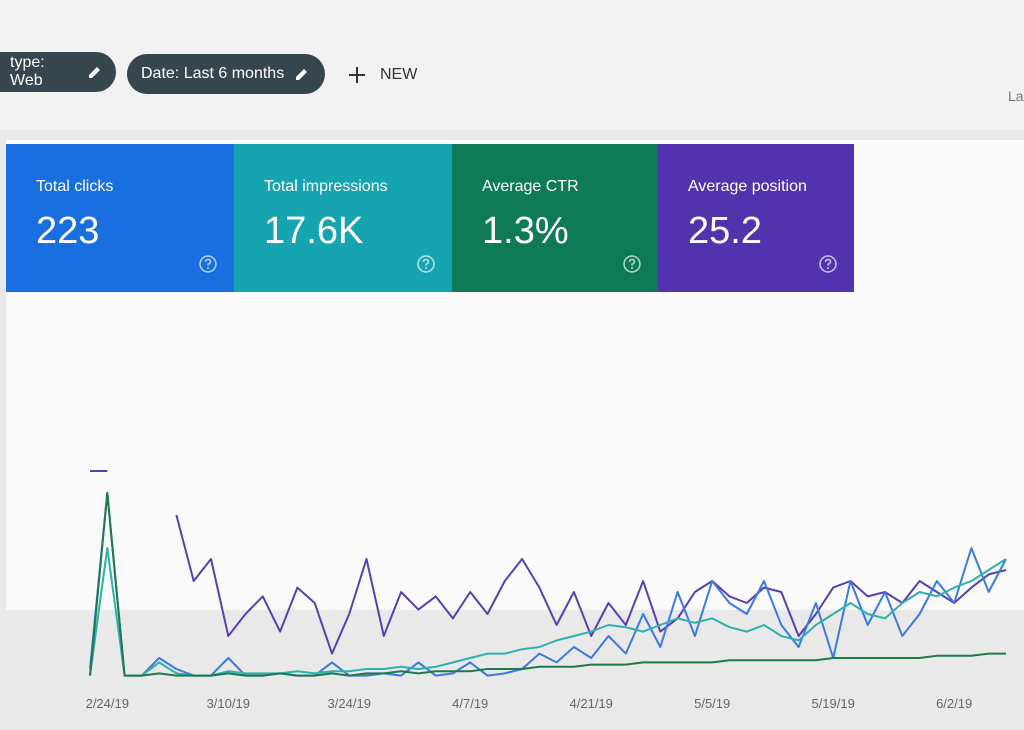  I want to click on x-tick-label: 4/7/19, so click(470, 703).